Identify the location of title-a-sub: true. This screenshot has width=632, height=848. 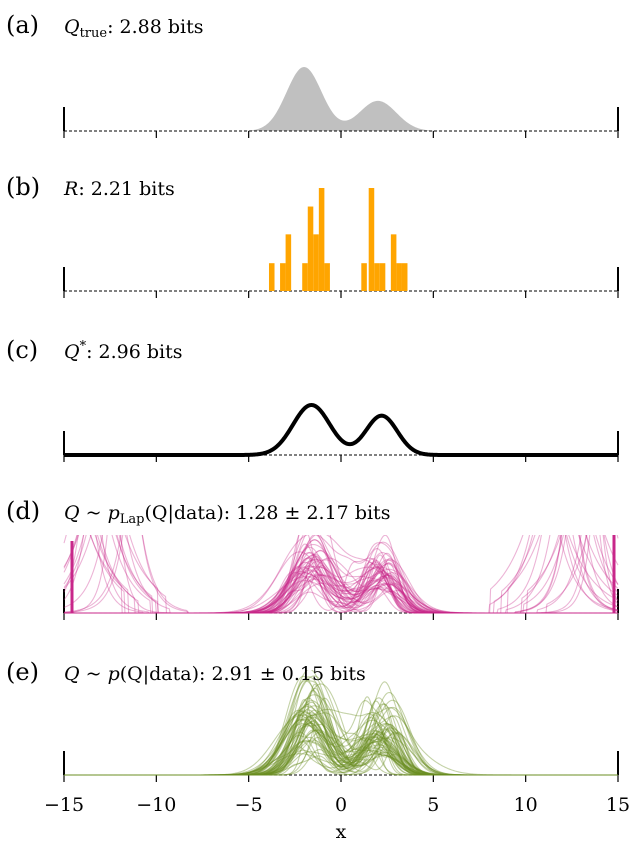
(94, 33).